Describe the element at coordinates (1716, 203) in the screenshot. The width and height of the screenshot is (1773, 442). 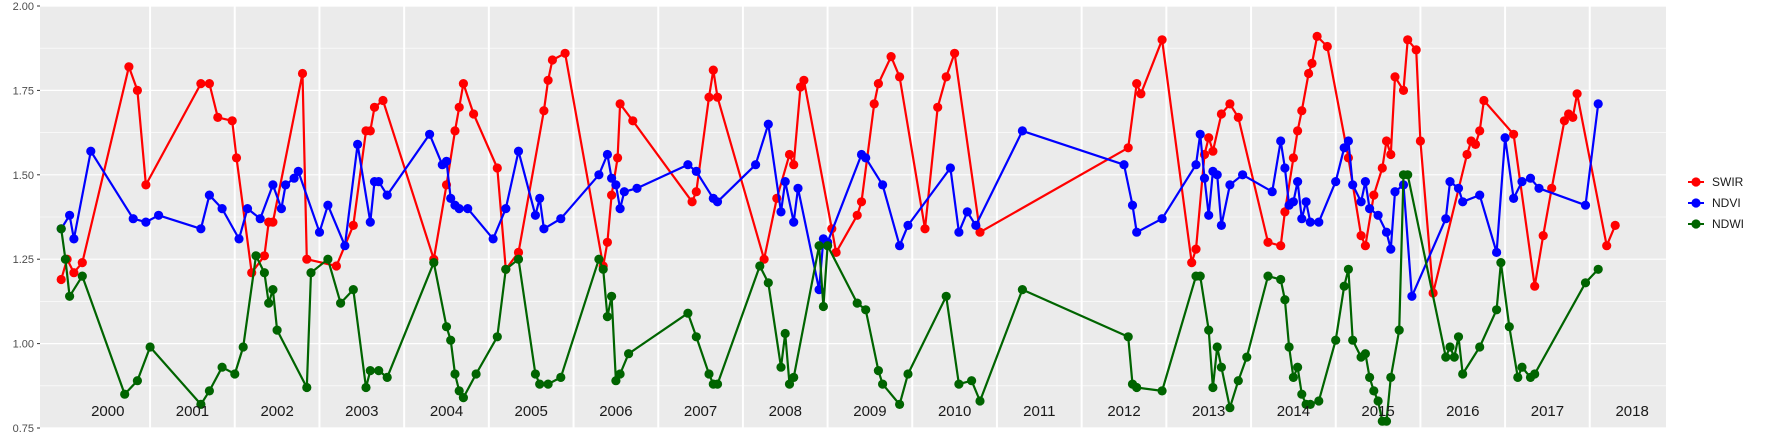
I see `legend: SWIR NDVI NDWI` at that location.